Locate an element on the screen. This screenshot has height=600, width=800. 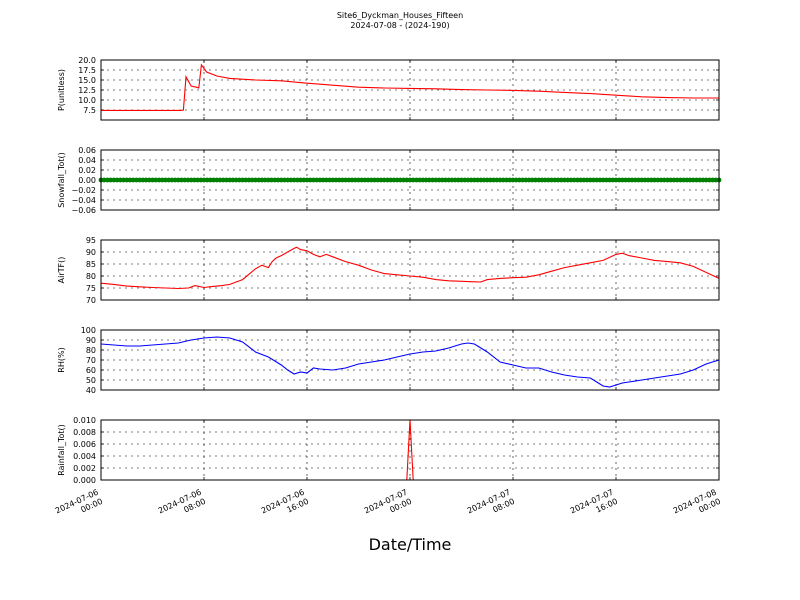
y-tick-label: 0.04 is located at coordinates (87, 160).